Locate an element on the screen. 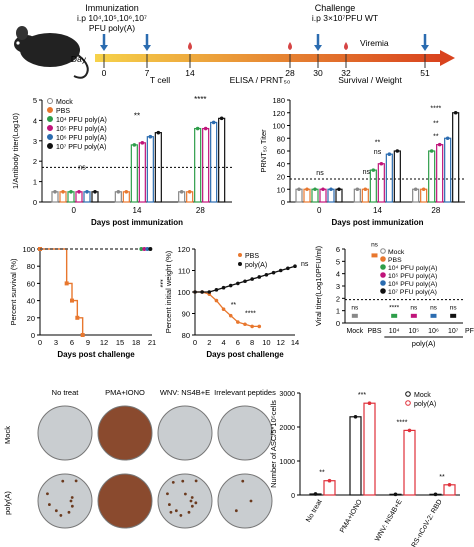  x-tick-label: 18 is located at coordinates (136, 342).